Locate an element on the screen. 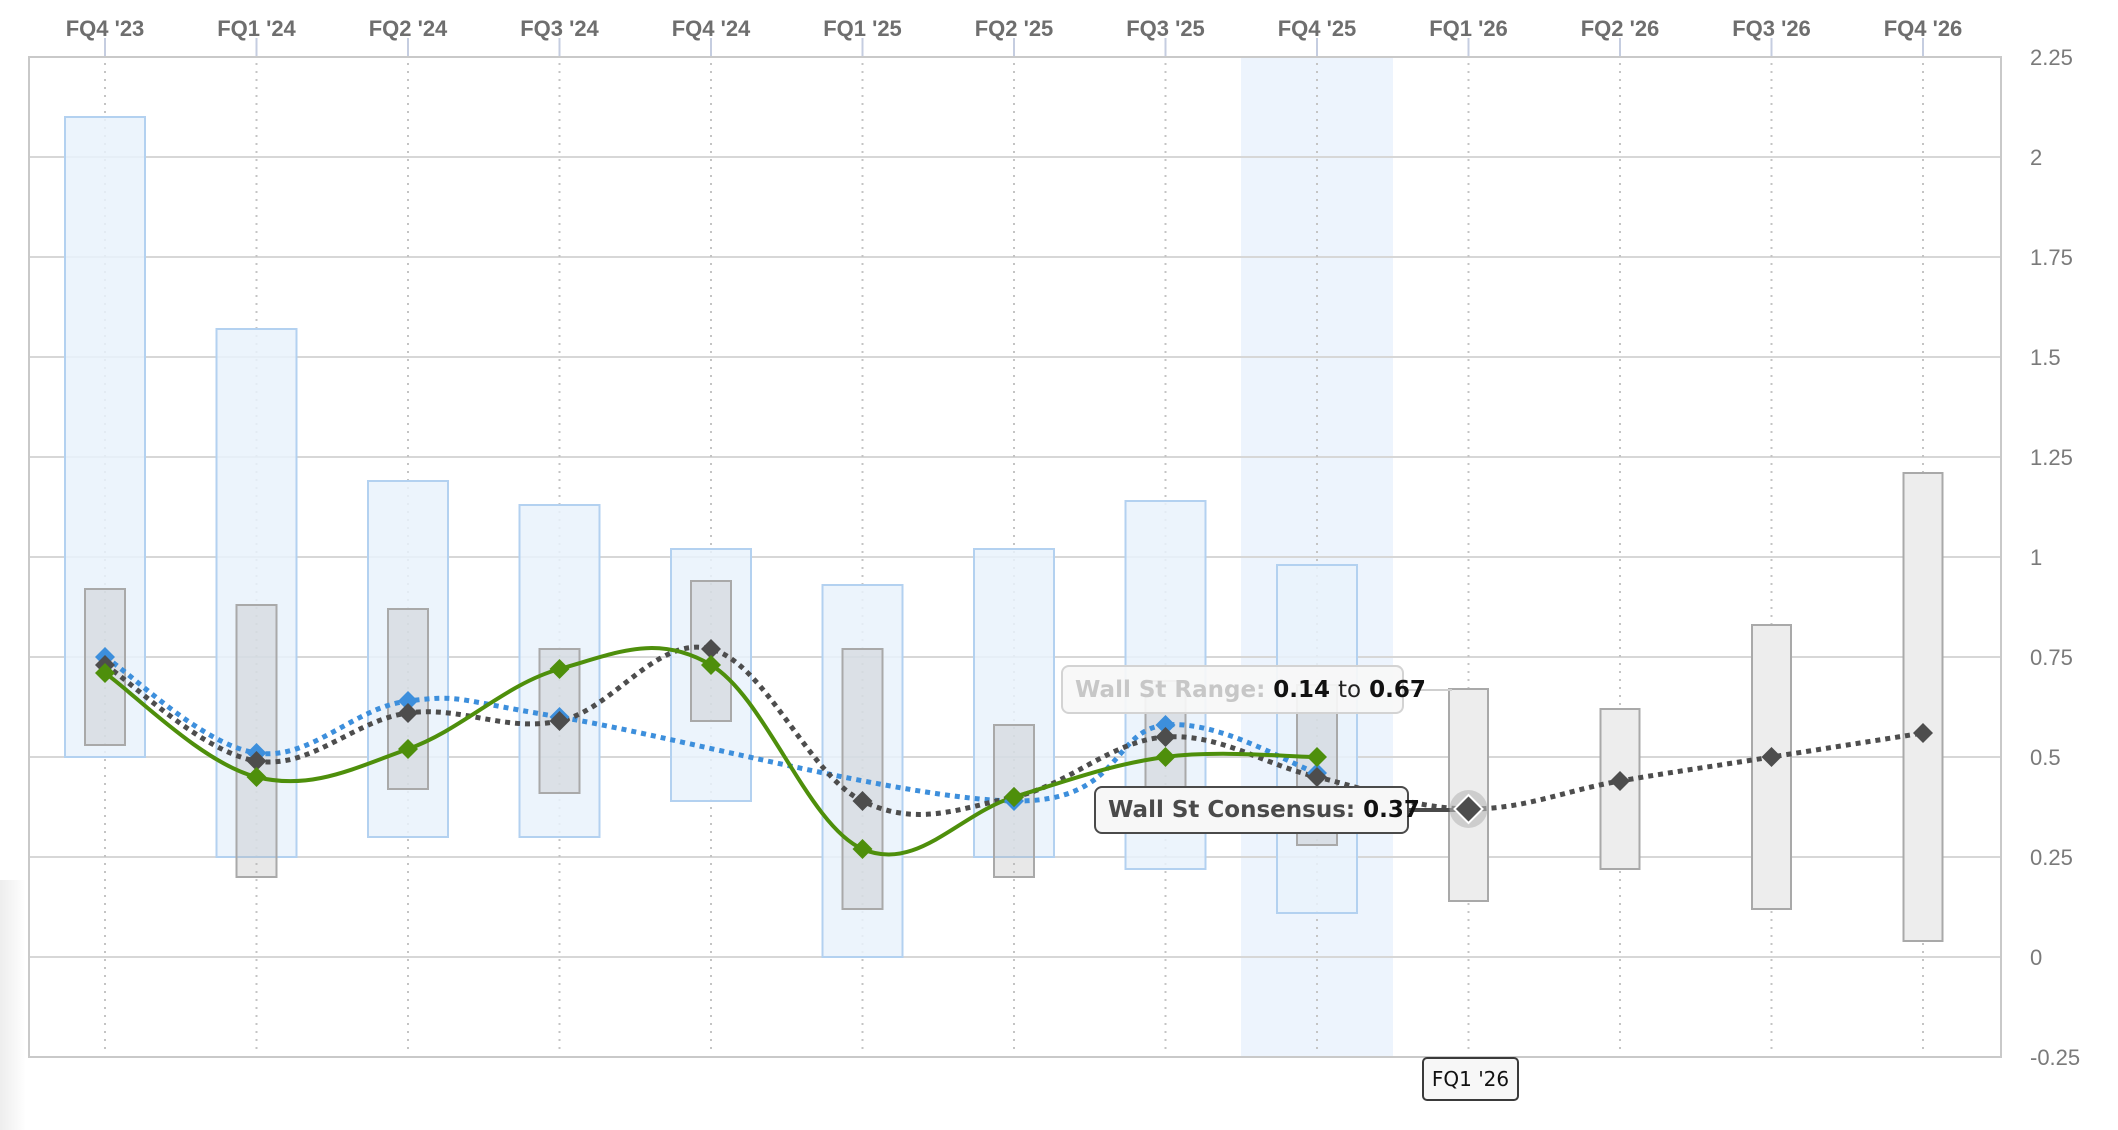 This screenshot has height=1130, width=2118. x-axis-label: FQ1 '25 is located at coordinates (862, 28).